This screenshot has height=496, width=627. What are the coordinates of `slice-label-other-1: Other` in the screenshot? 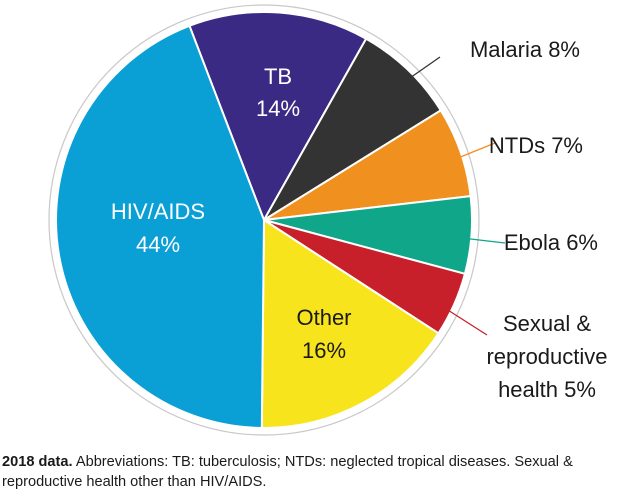 It's located at (323, 317).